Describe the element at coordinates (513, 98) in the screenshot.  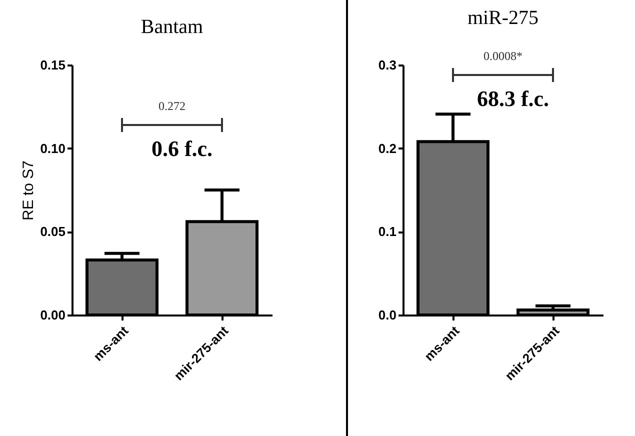
I see `annotation: 68.3 f.c.` at that location.